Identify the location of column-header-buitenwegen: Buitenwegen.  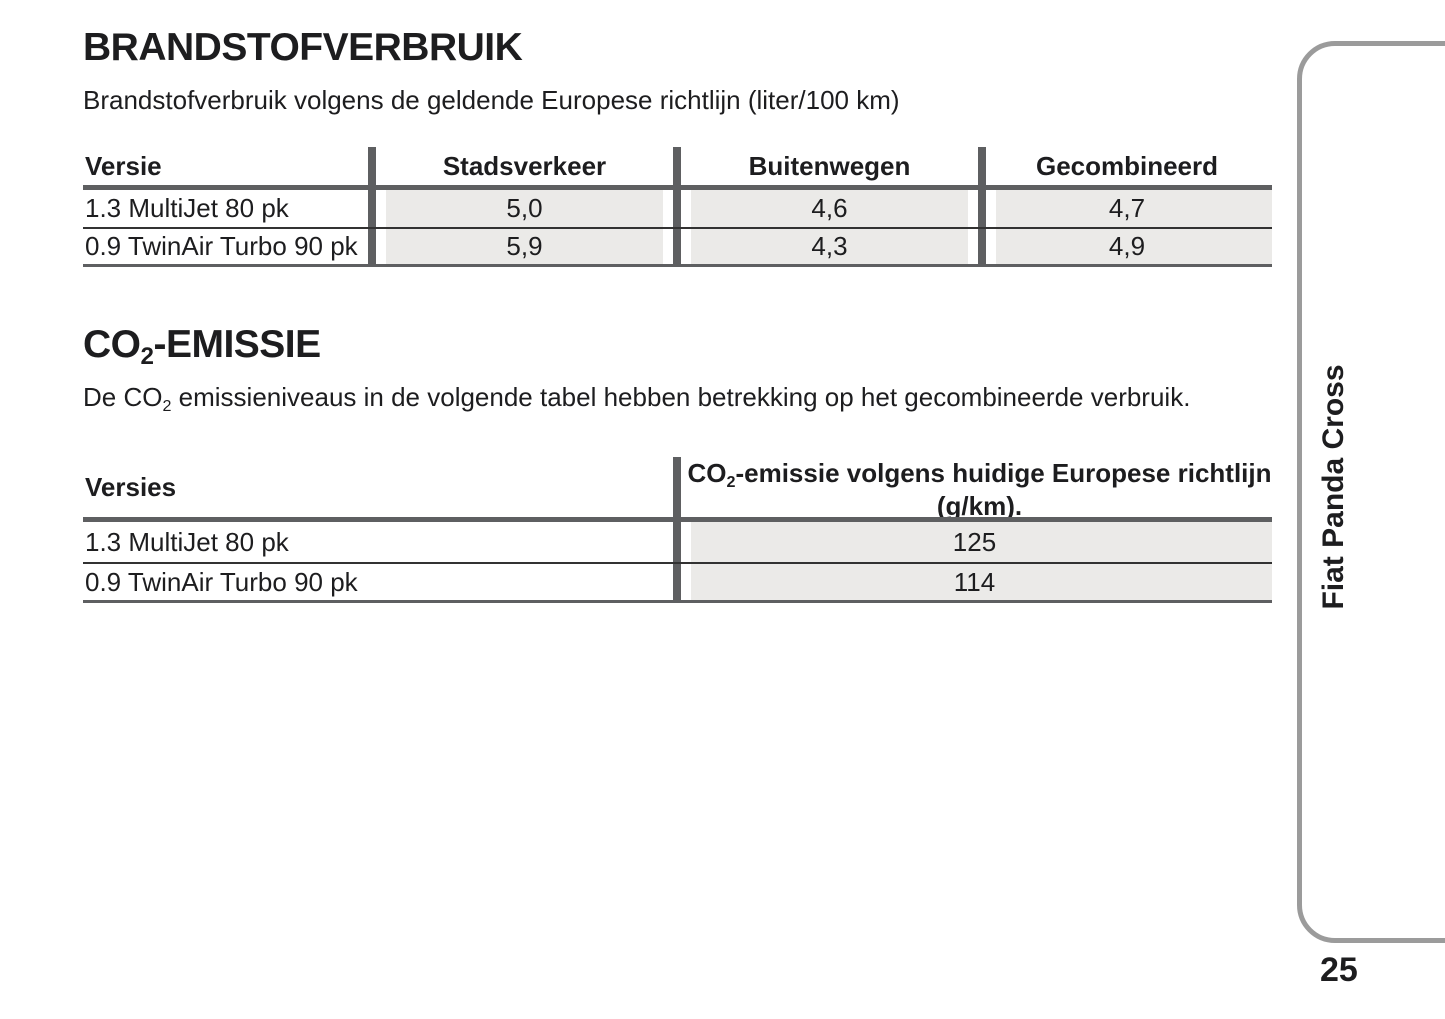
(829, 166).